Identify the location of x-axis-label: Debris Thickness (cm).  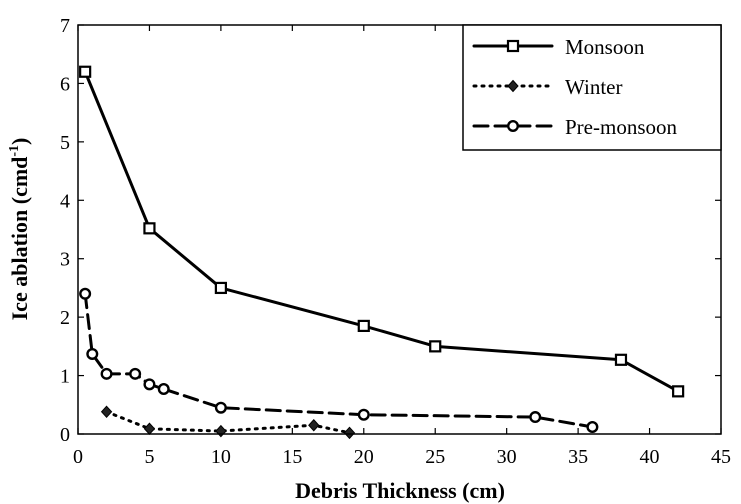
(400, 490).